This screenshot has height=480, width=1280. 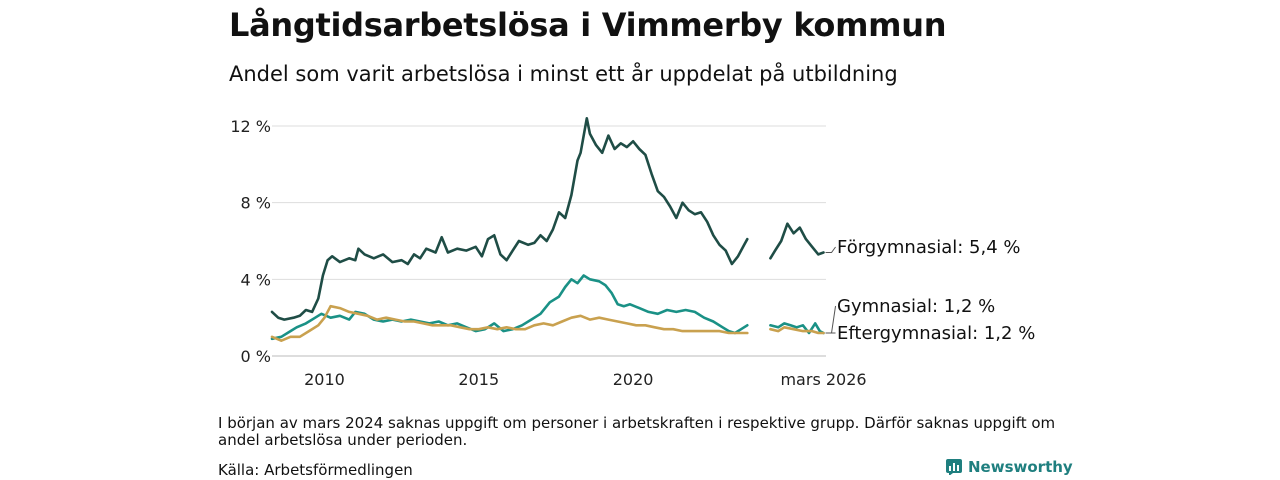 I want to click on y-tick-label: 12 %, so click(x=250, y=126).